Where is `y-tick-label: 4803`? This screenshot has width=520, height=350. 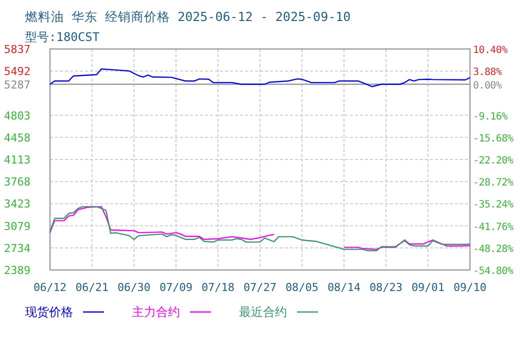 y-tick-label: 4803 is located at coordinates (17, 115).